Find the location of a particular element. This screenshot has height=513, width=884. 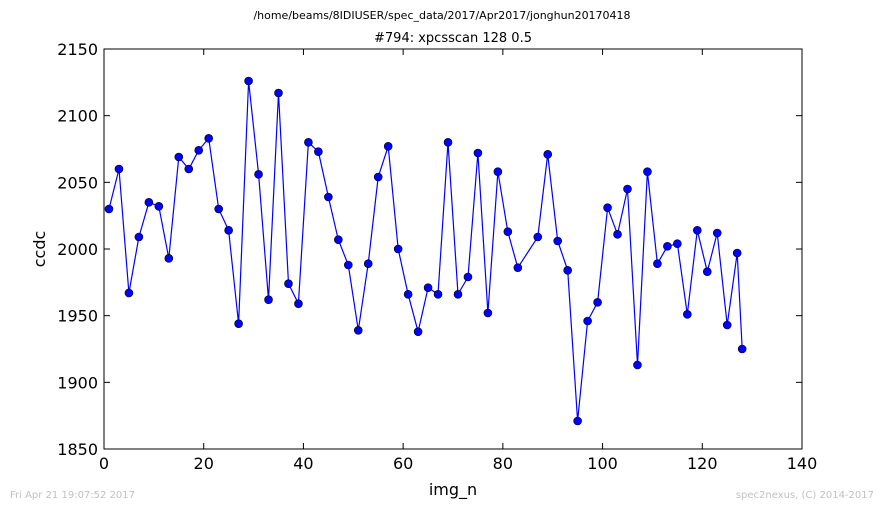

x-tick-label: 20 is located at coordinates (204, 463).